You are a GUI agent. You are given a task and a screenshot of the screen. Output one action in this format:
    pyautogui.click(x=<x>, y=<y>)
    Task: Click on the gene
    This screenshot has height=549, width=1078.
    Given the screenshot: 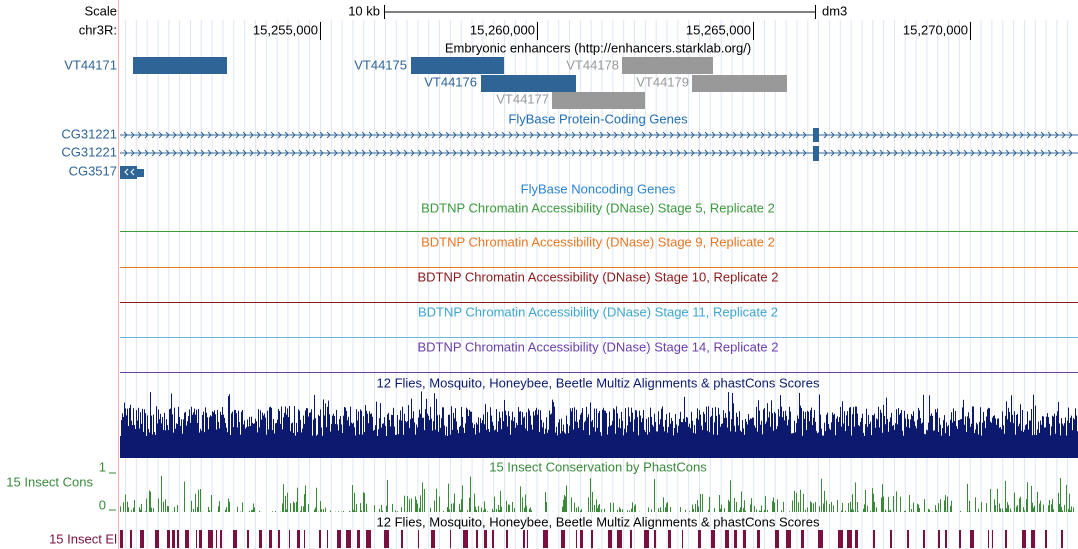 What is the action you would take?
    pyautogui.click(x=140, y=173)
    